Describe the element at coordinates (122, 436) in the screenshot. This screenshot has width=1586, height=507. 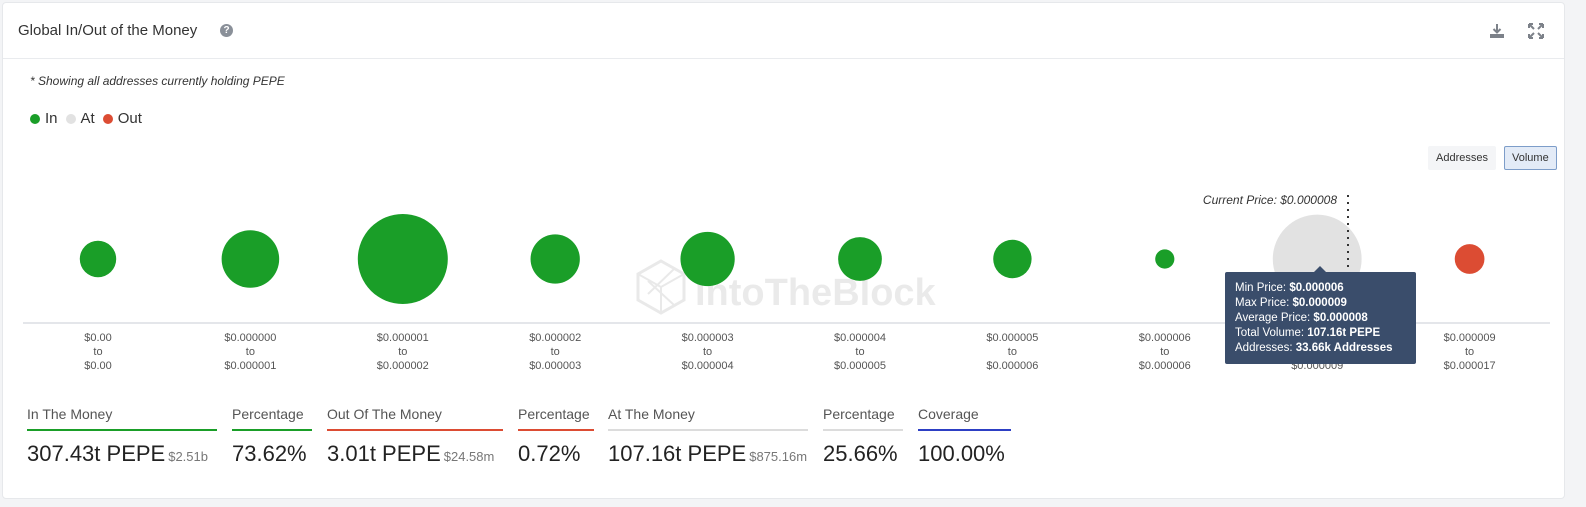
I see `stat-in-the-money: In The Money 307.43t PEPE $2.51b` at that location.